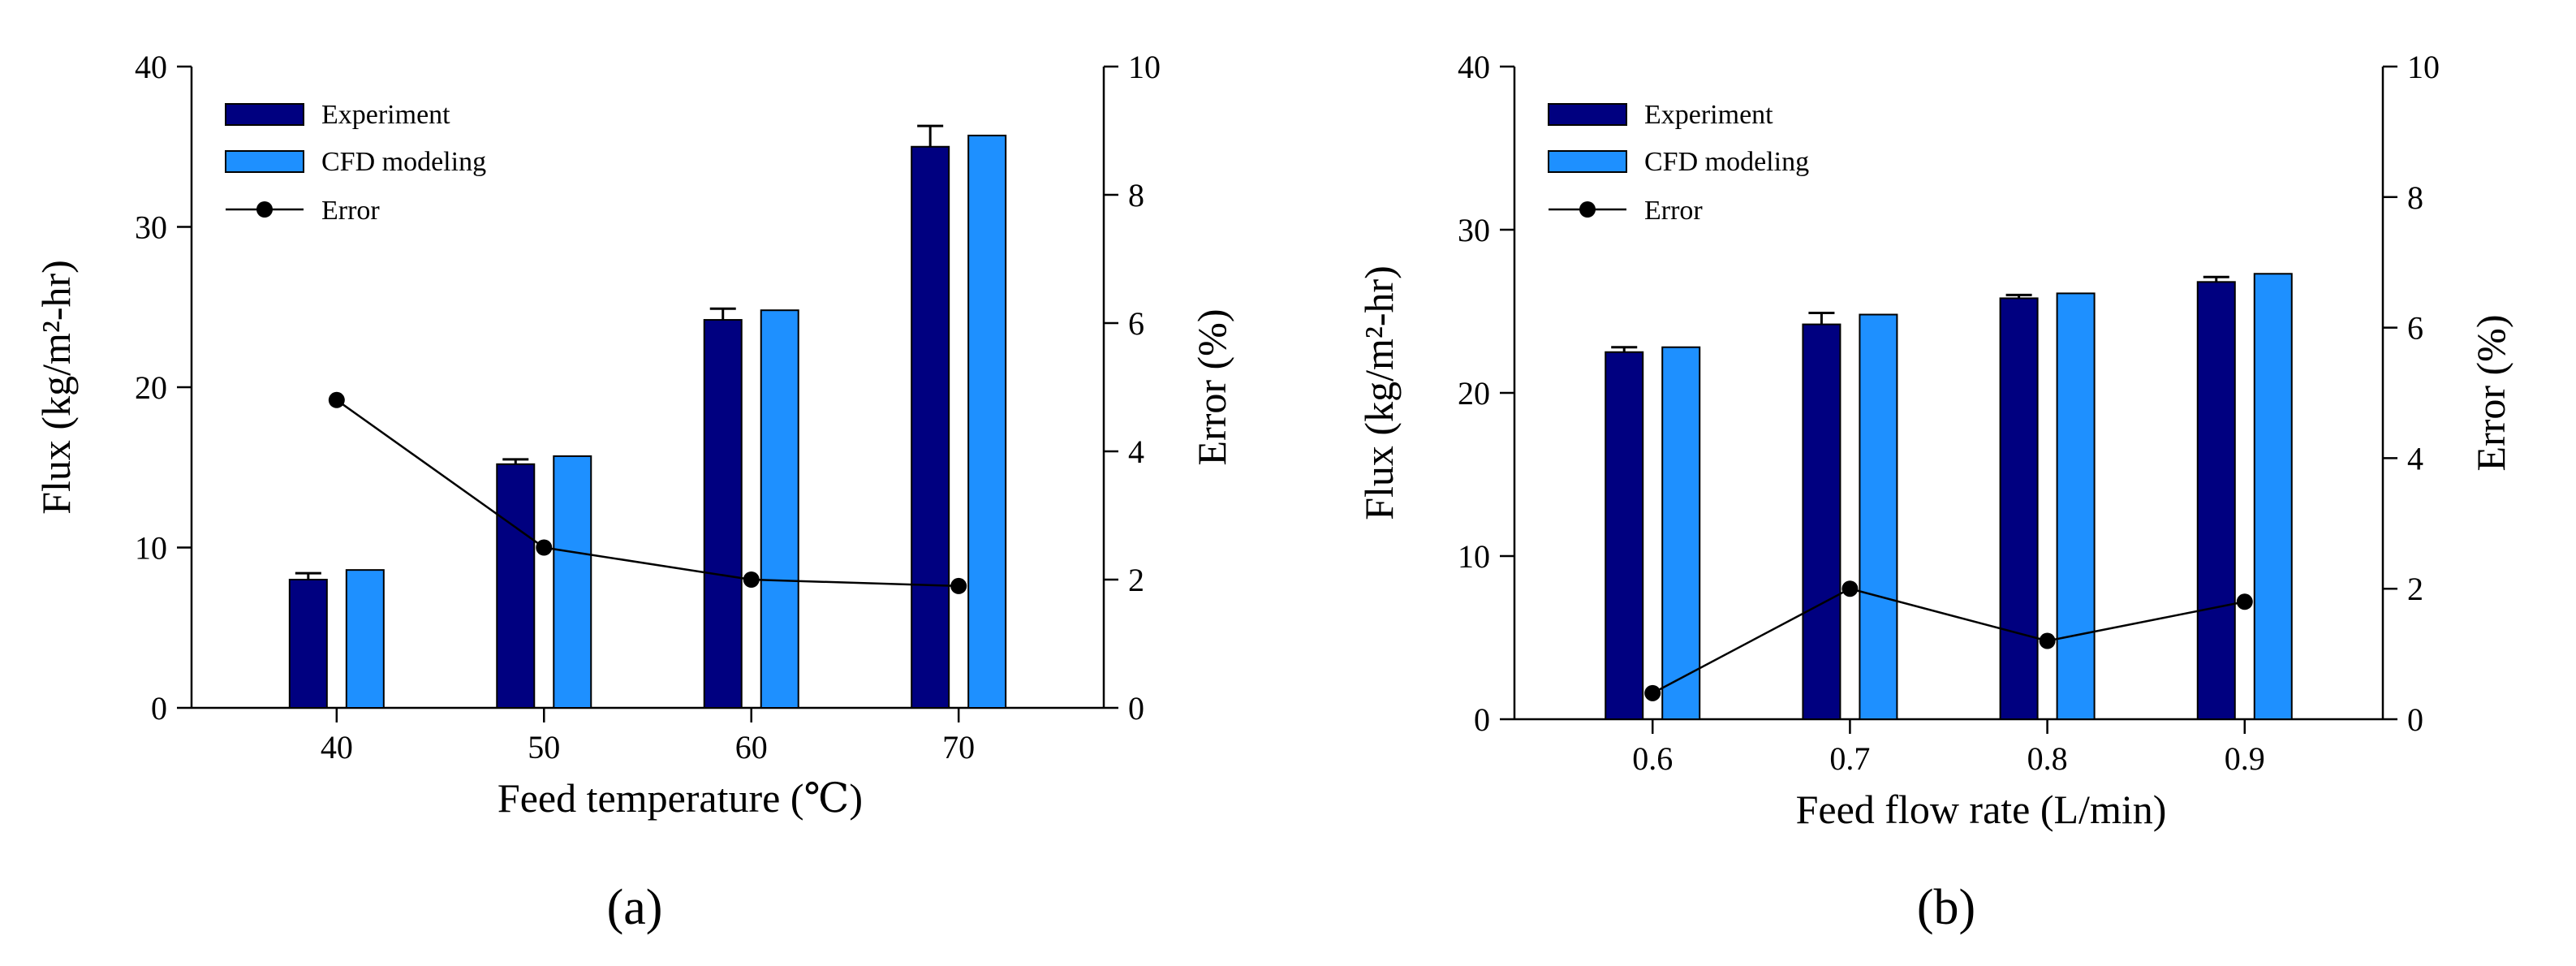  I want to click on x-tick-label: 0.6, so click(1653, 758).